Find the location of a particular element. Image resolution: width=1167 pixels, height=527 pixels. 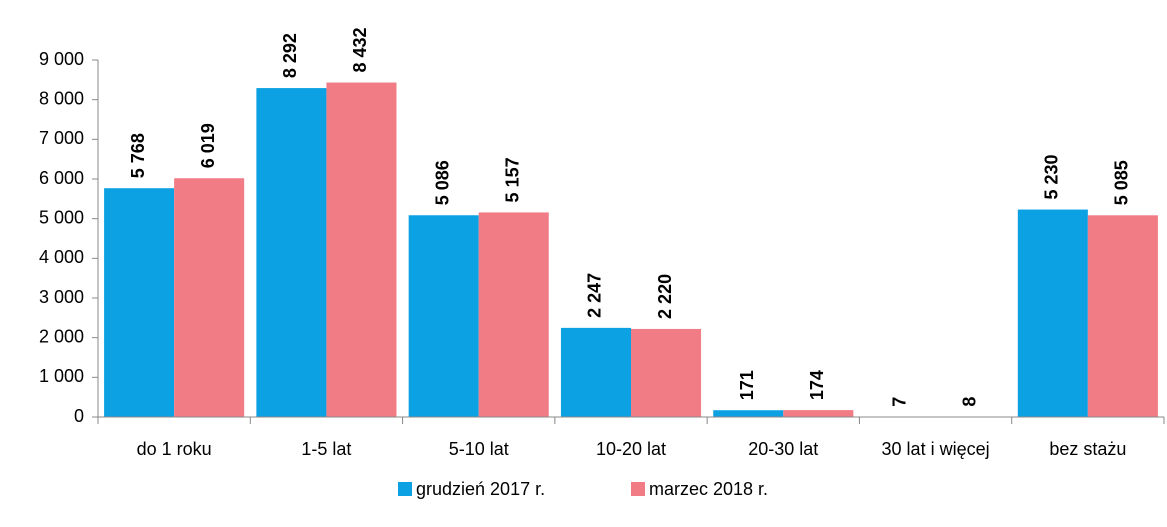

value-label: 5 157 is located at coordinates (512, 179).